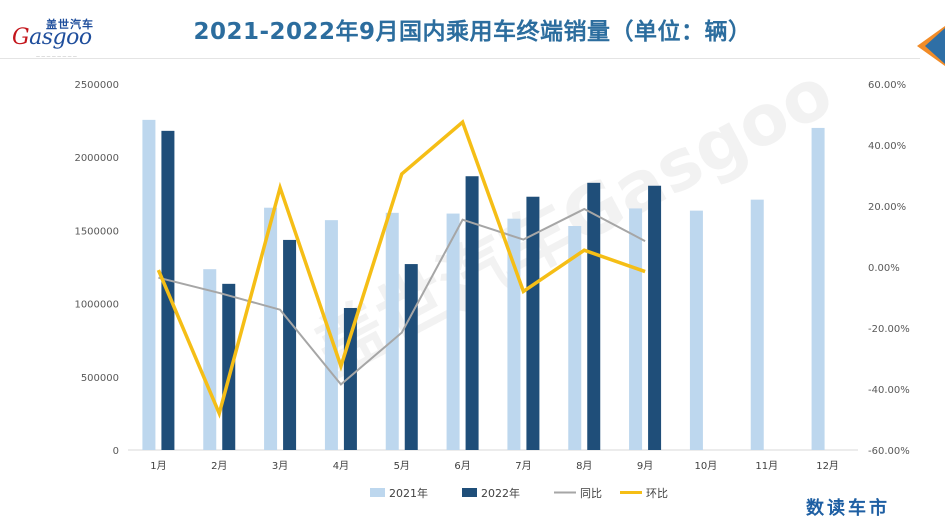 Image resolution: width=945 pixels, height=520 pixels. Describe the element at coordinates (889, 451) in the screenshot. I see `y-right-tick-label: -60.00%` at that location.